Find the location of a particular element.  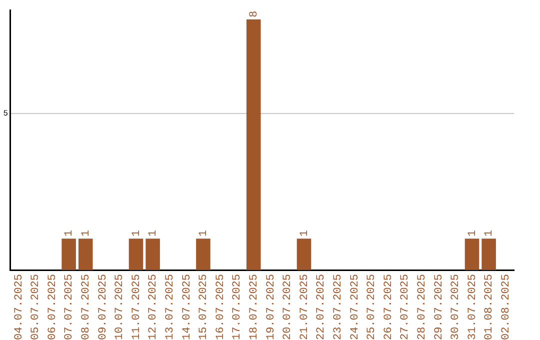

x-tick-label: 25.07.2025 is located at coordinates (372, 307).